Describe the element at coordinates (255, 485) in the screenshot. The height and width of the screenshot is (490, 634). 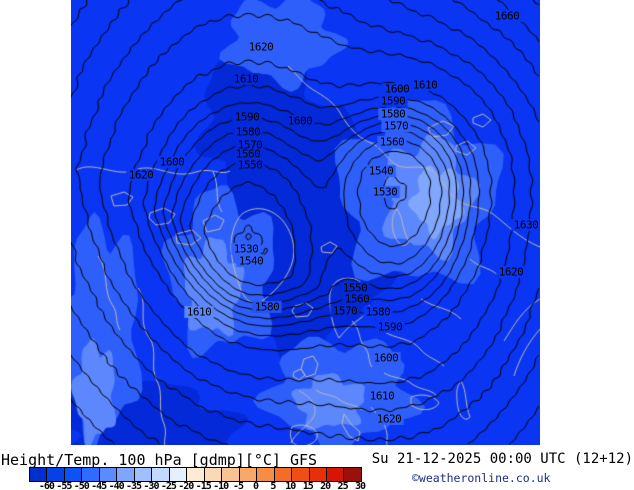
I see `colorbar-tick: 0` at that location.